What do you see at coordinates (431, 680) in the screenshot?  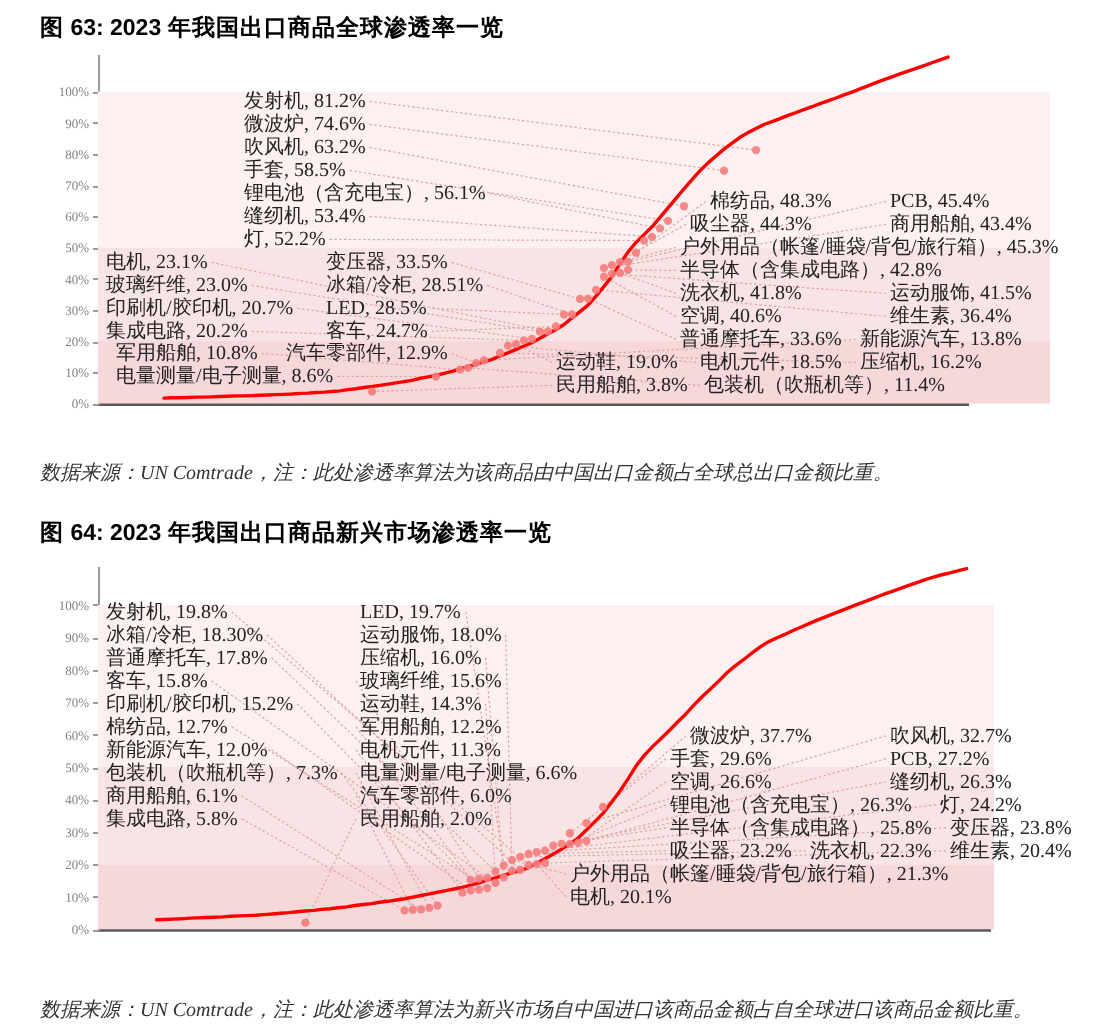 I see `data-label: 玻璃纤维, 15.6%` at bounding box center [431, 680].